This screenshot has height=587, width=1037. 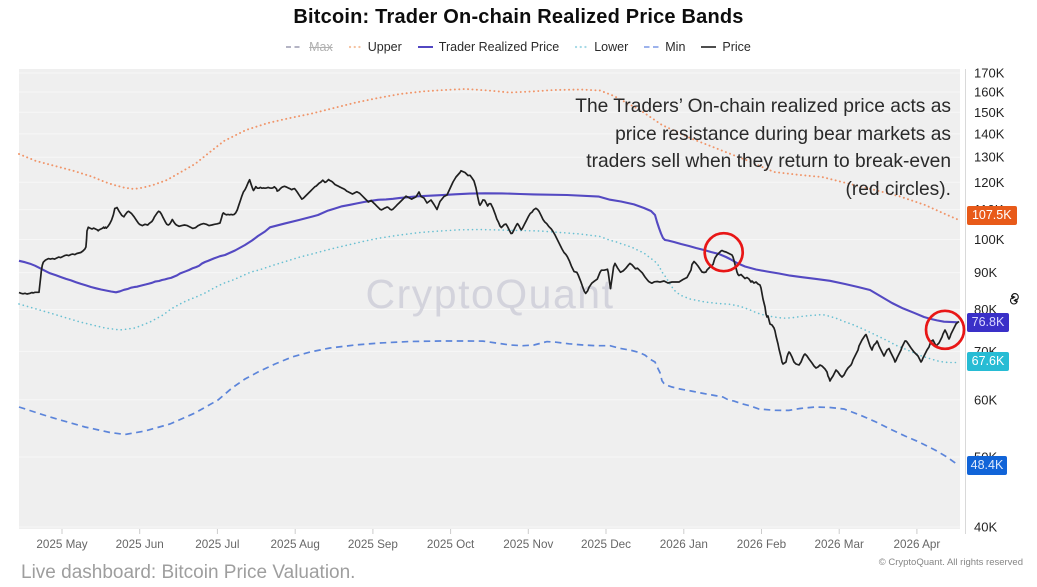 What do you see at coordinates (684, 544) in the screenshot?
I see `svg-text: 2026 Jan` at bounding box center [684, 544].